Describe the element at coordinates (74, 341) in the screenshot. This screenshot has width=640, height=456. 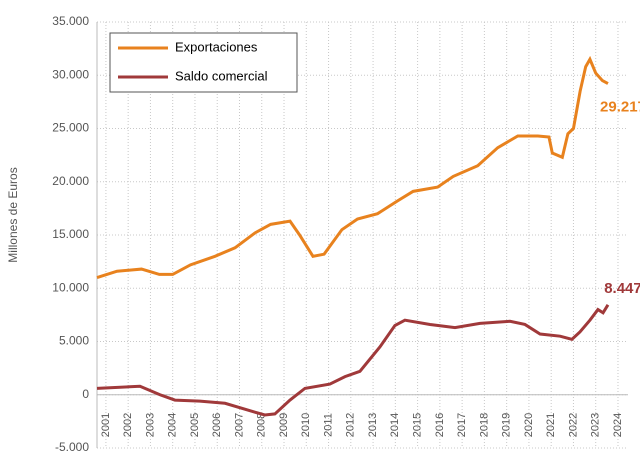
I see `y-tick-label: 5.000` at that location.